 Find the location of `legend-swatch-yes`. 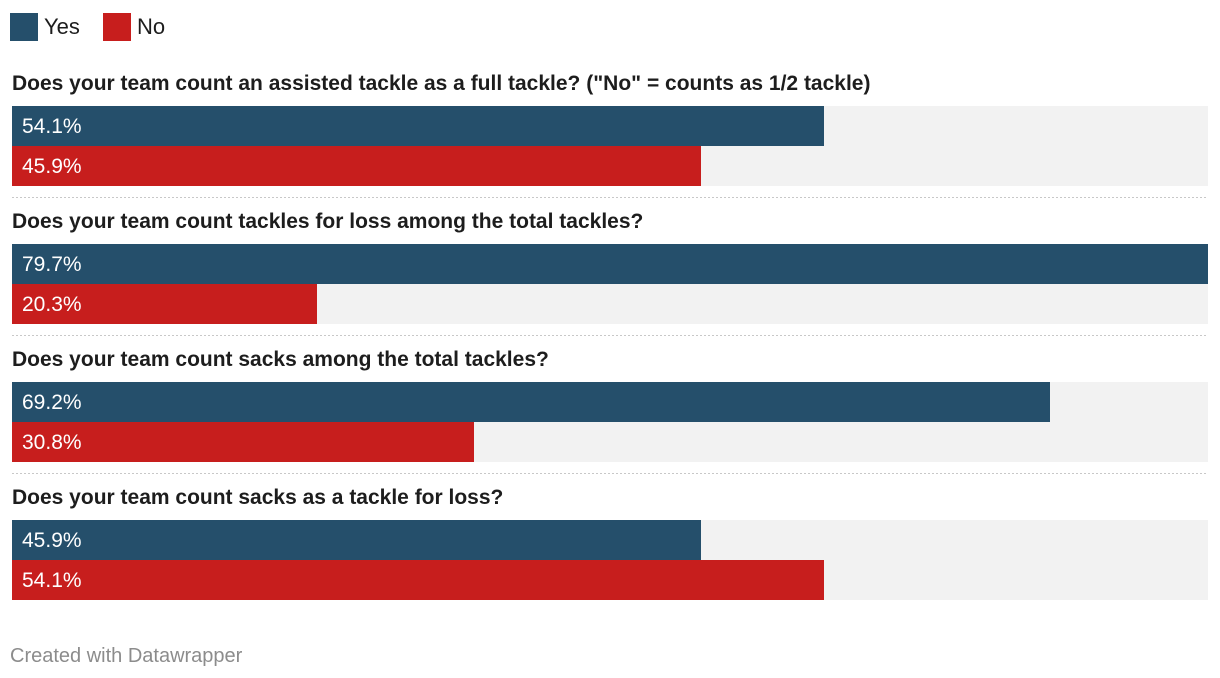

legend-swatch-yes is located at coordinates (24, 27).